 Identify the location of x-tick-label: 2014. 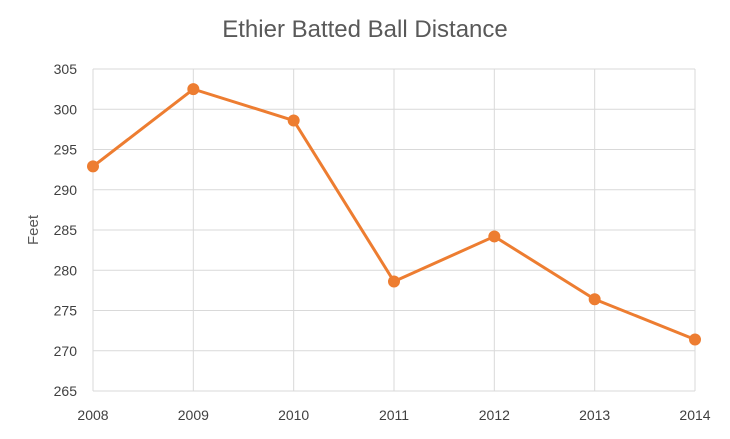
(694, 415).